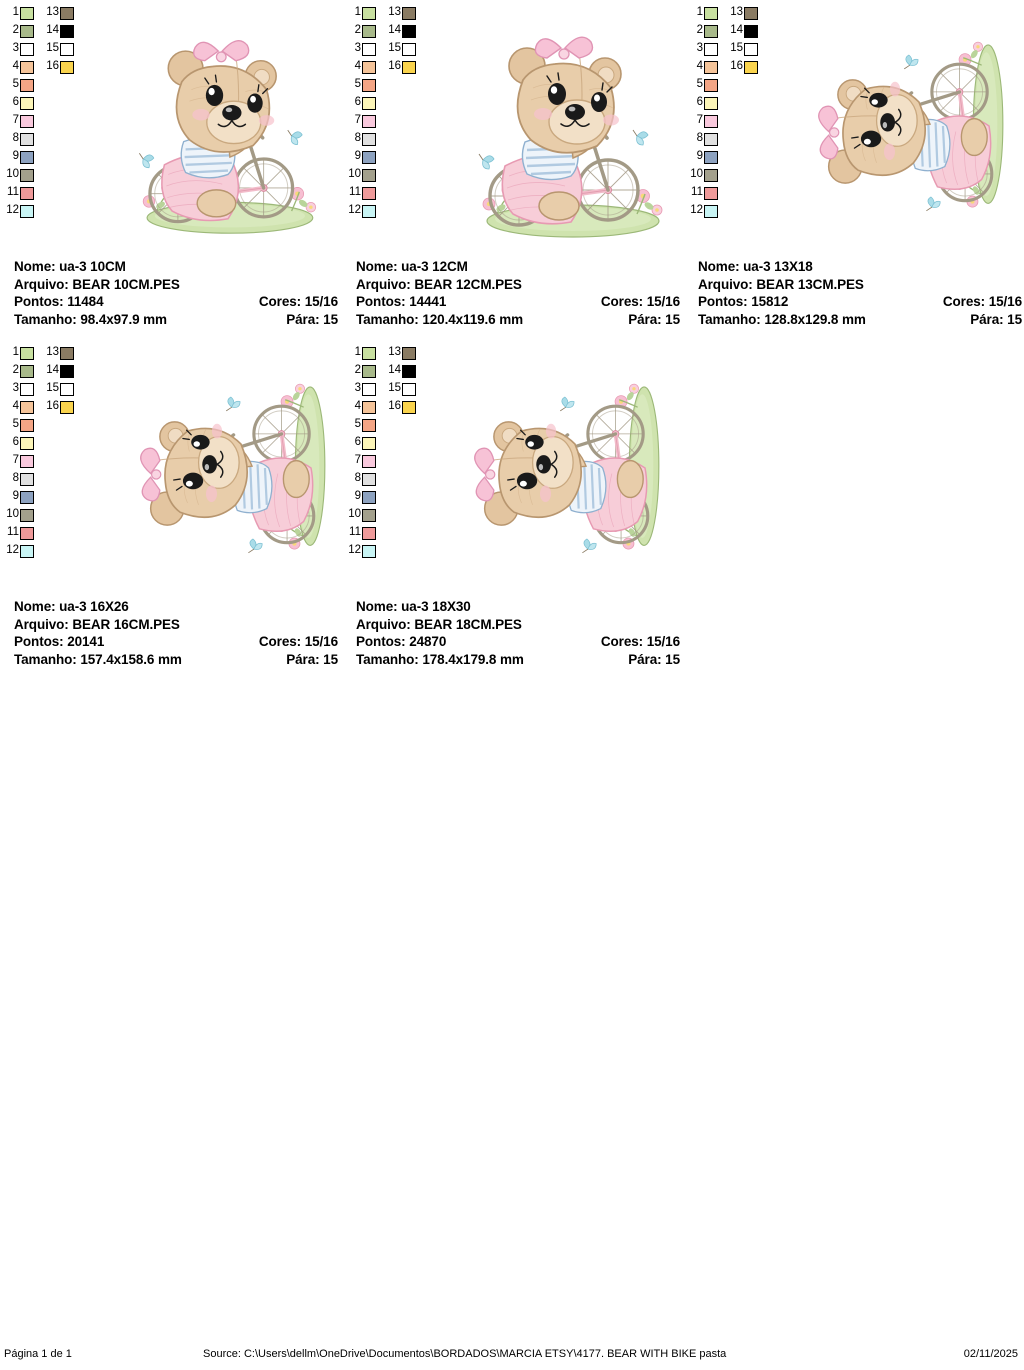 This screenshot has width=1024, height=1370. I want to click on design-artwork-rotated, so click(229, 468).